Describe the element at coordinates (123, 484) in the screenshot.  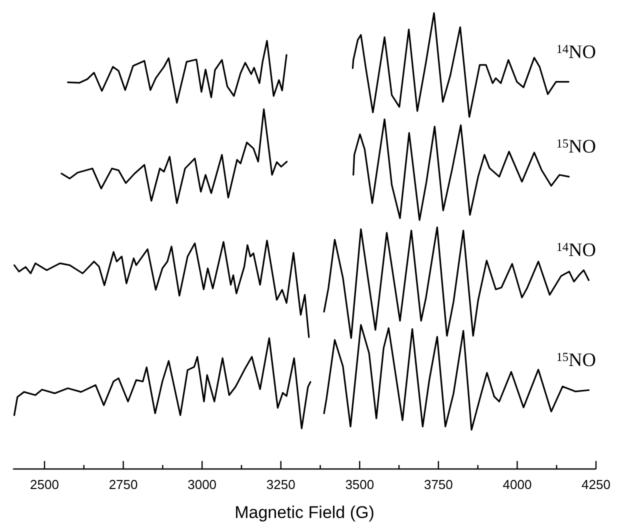
I see `x-tick-label: 2750` at that location.